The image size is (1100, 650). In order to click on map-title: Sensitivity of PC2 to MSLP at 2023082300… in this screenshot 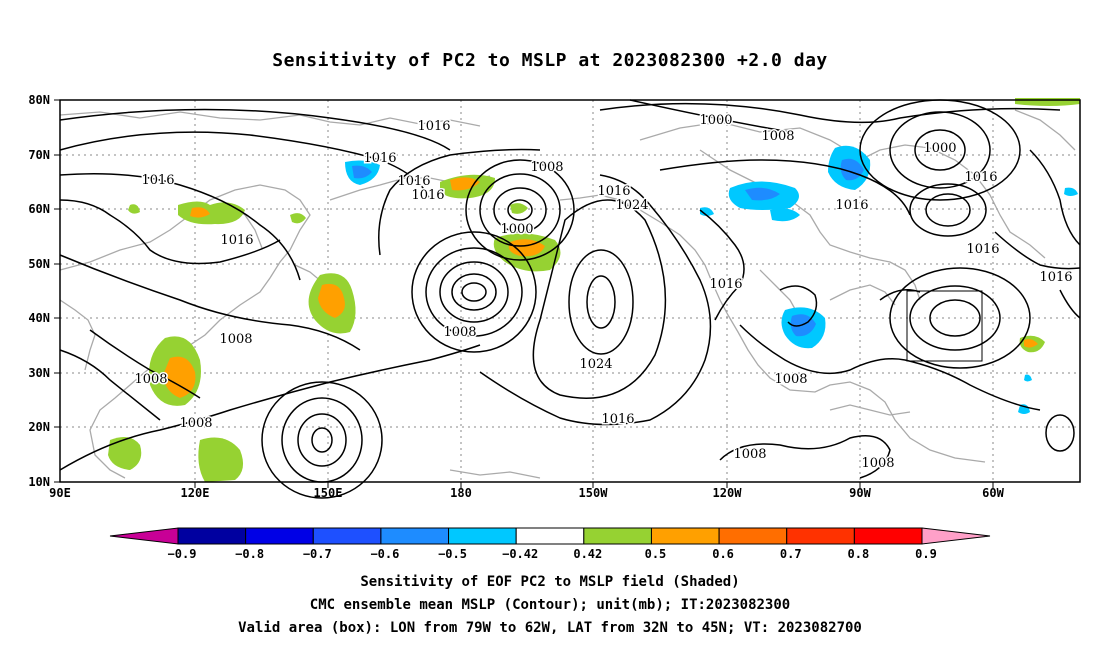, I will do `click(550, 60)`.